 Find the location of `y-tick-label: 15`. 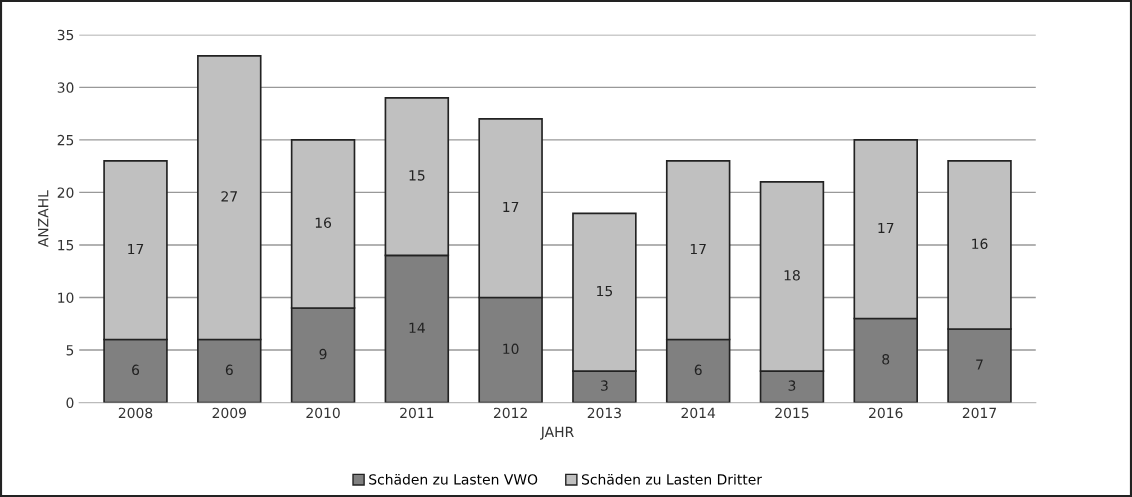

y-tick-label: 15 is located at coordinates (66, 245).